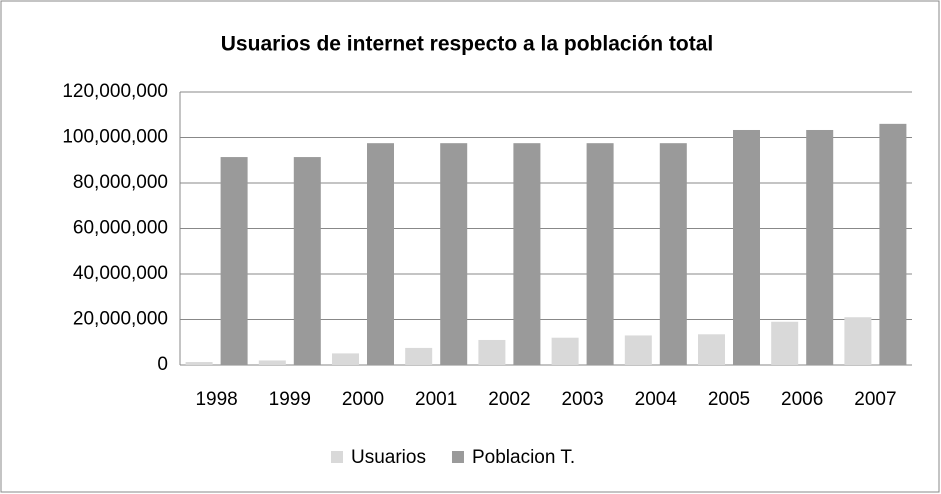 This screenshot has width=941, height=494. I want to click on x-tick-label: 2000, so click(363, 399).